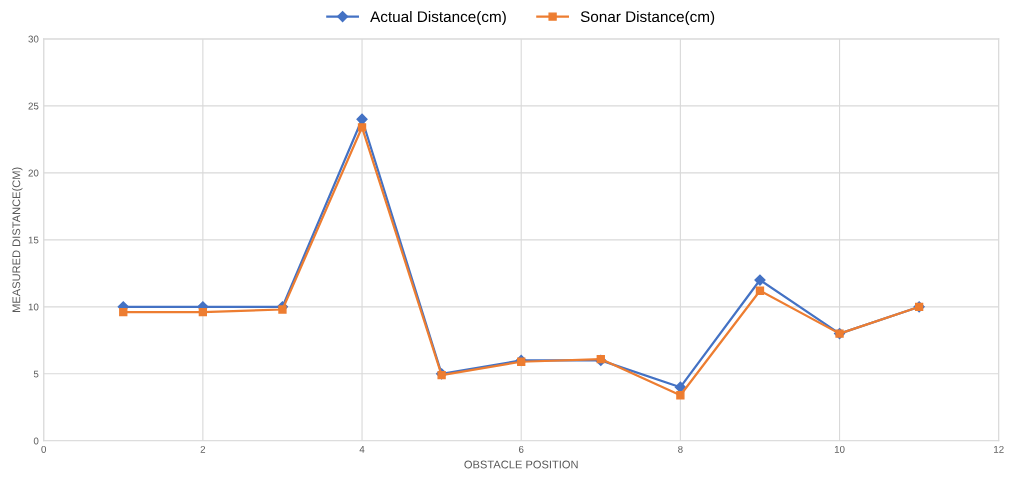 The height and width of the screenshot is (486, 1016). I want to click on x-tick-label: 0, so click(44, 449).